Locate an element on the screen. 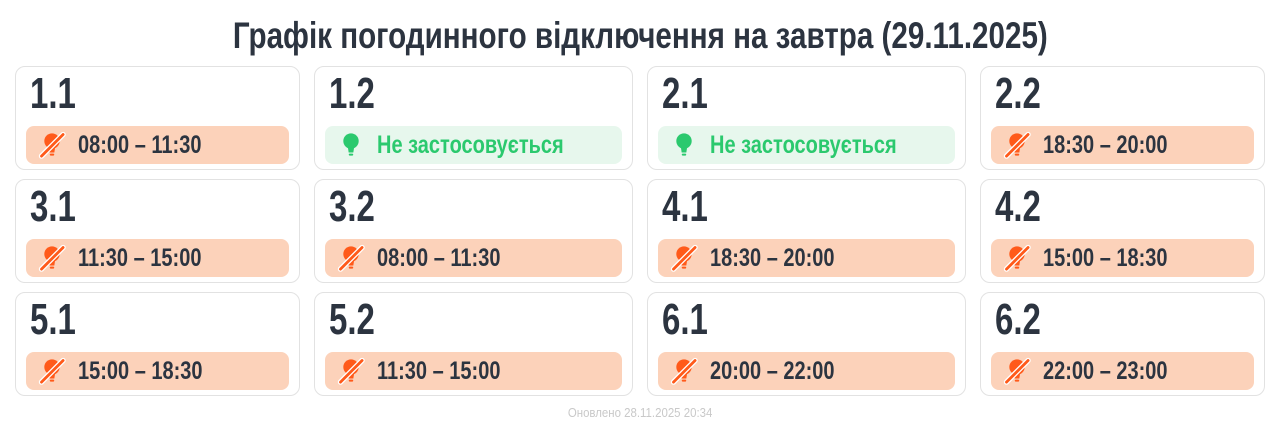 The width and height of the screenshot is (1280, 426). group-card: 2.2 is located at coordinates (1122, 118).